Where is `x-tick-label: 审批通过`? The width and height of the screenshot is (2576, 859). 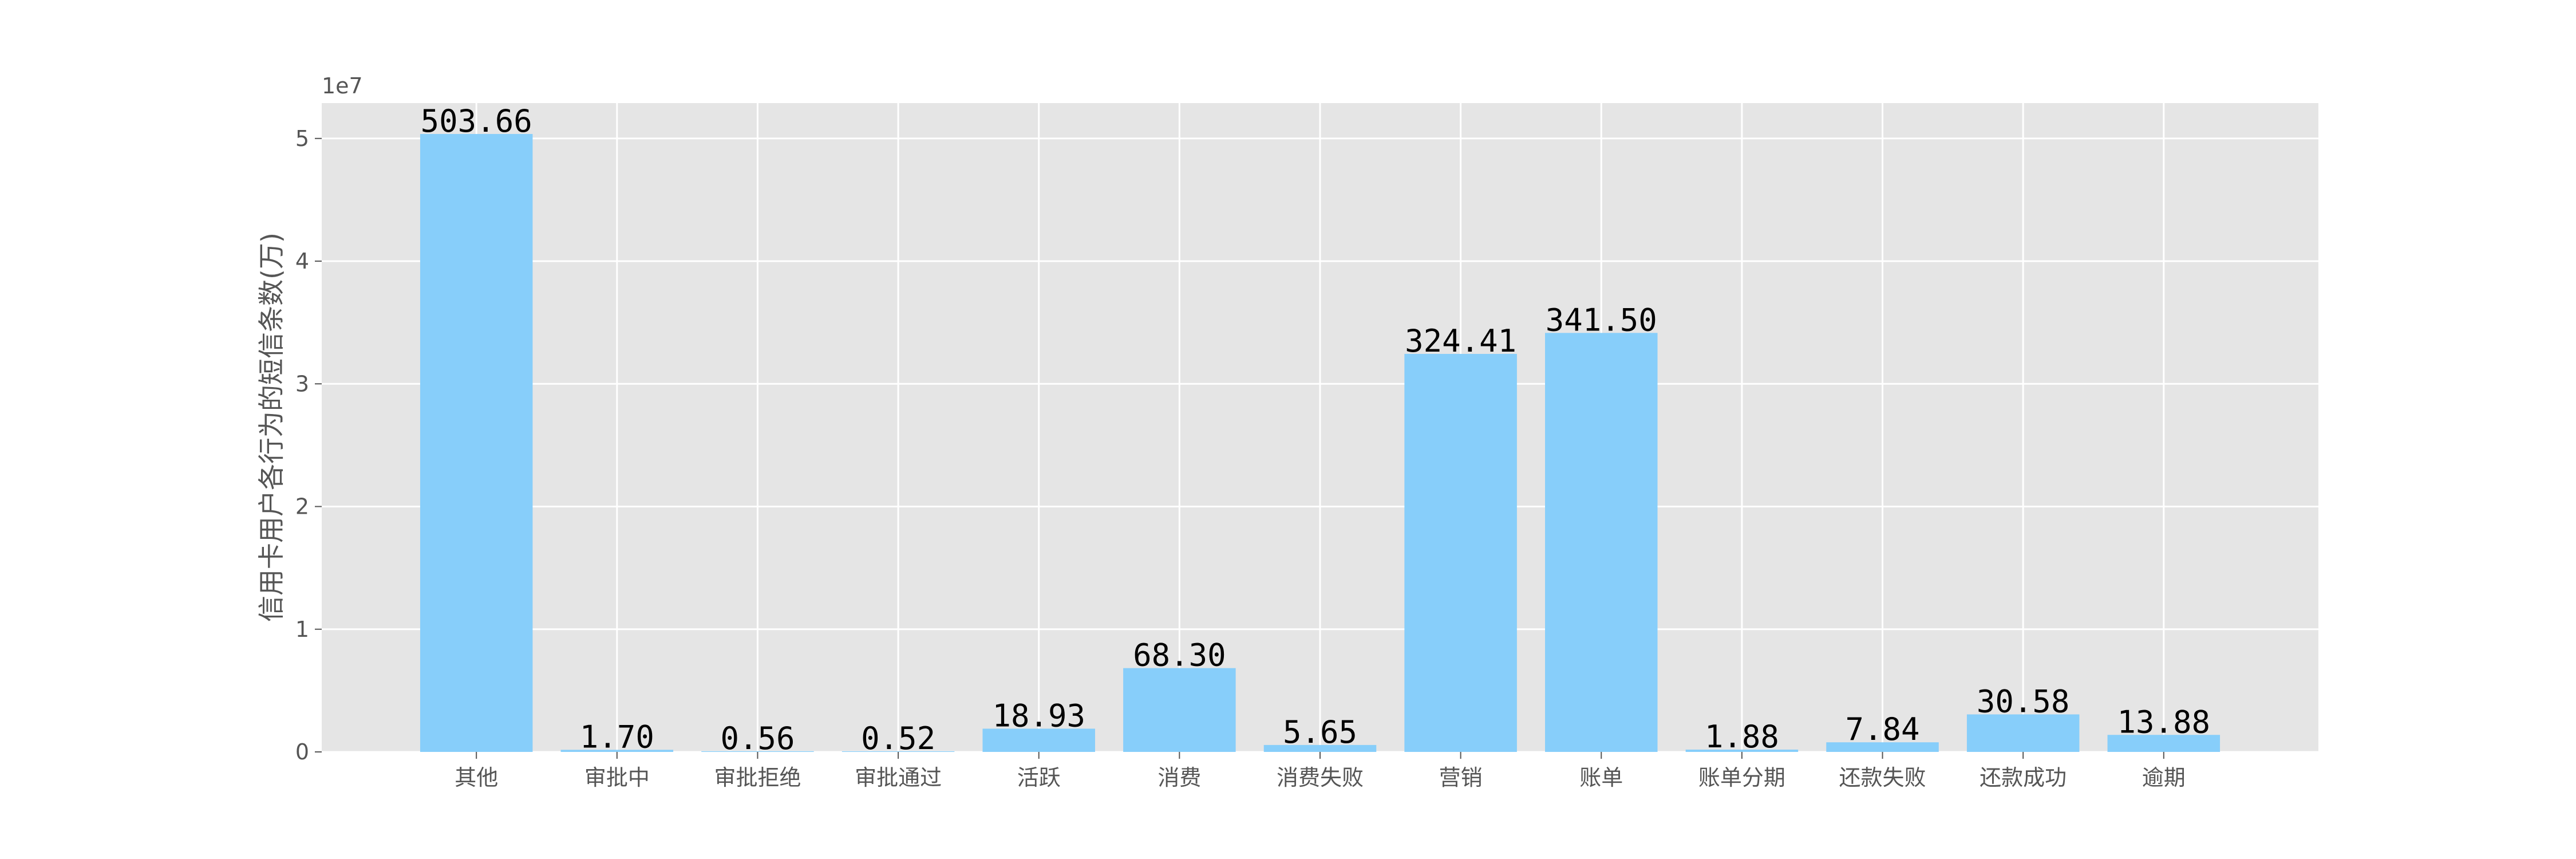
x-tick-label: 审批通过 is located at coordinates (898, 777).